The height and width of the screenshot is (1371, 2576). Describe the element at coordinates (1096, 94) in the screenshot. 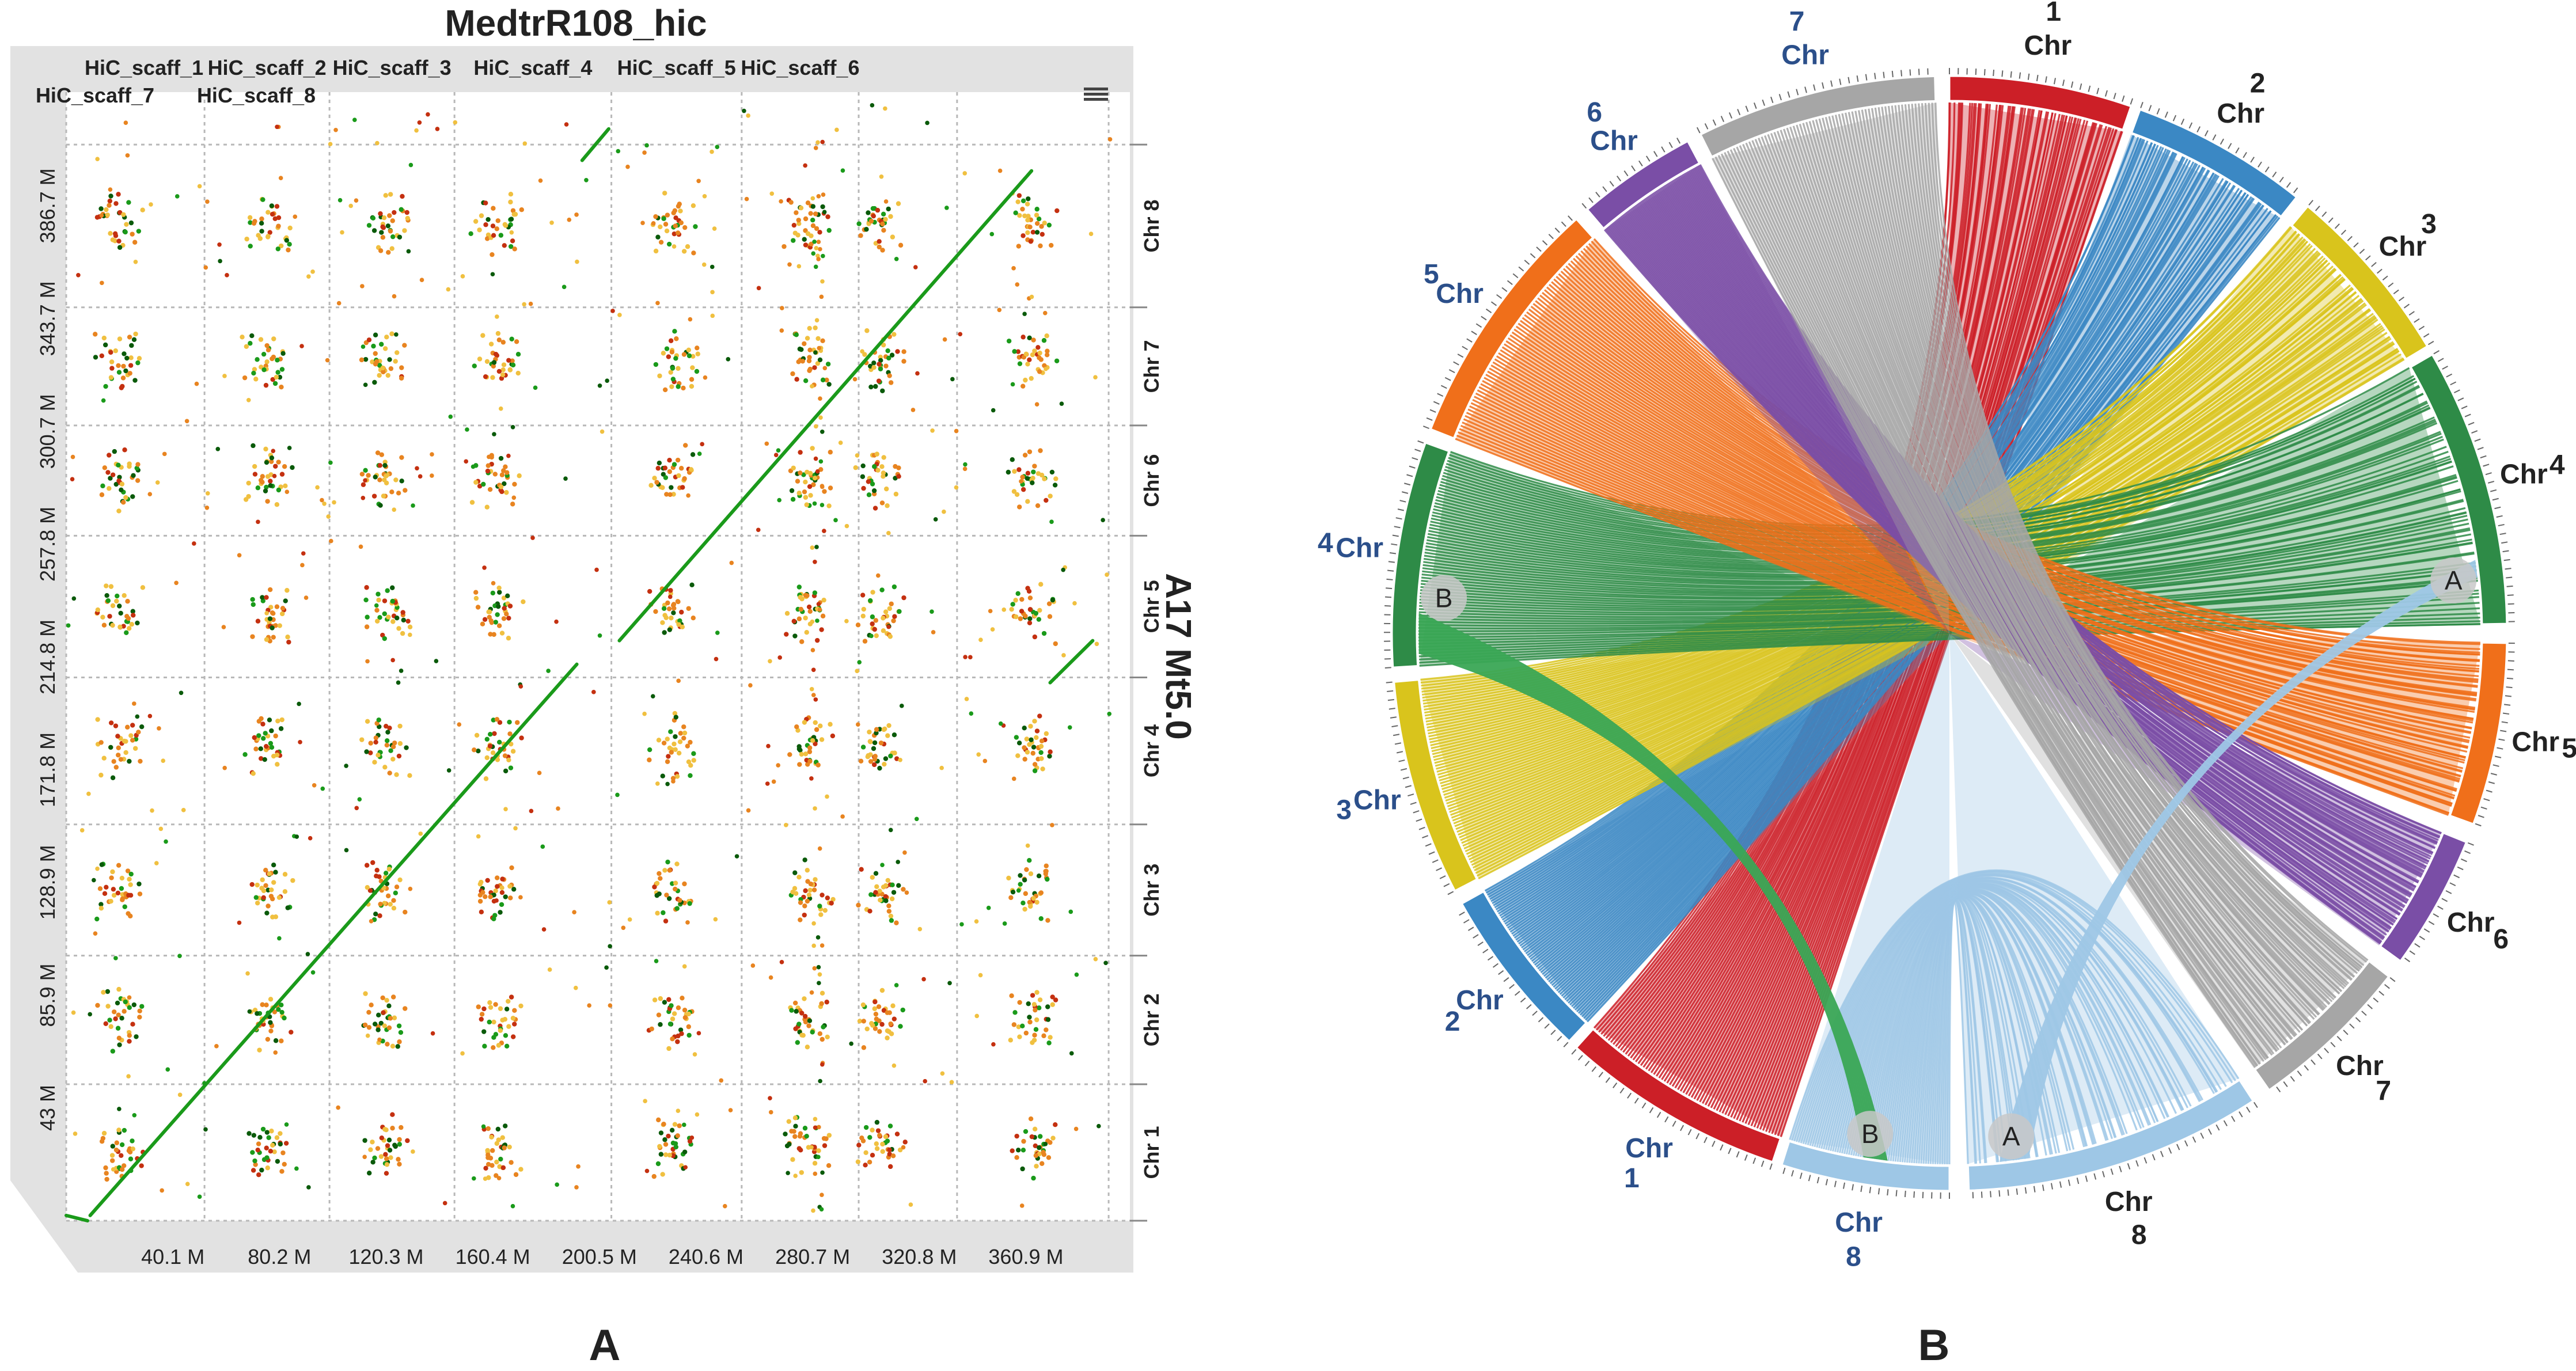

I see `menu-icon` at that location.